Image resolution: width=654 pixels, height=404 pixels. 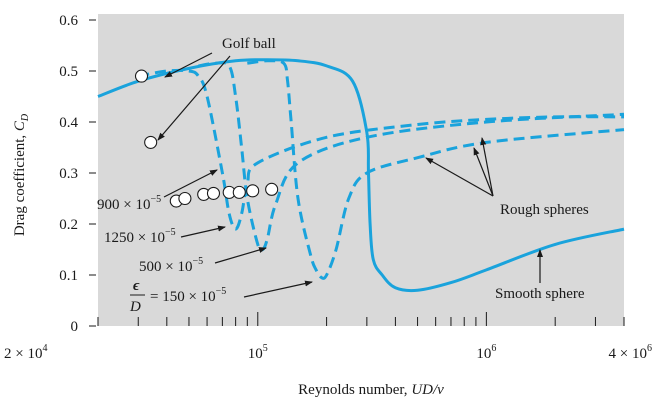 What do you see at coordinates (422, 390) in the screenshot?
I see `x-axis-title-ud: UD` at bounding box center [422, 390].